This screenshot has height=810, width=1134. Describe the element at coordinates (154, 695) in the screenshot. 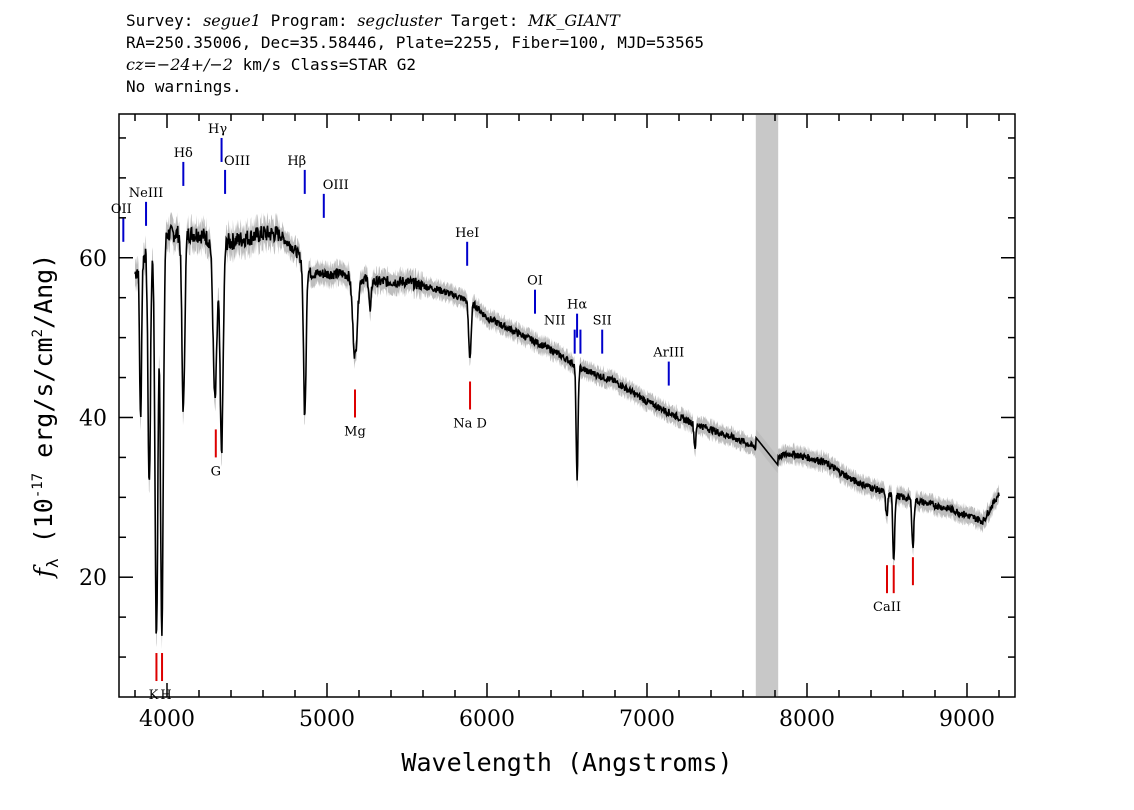

I see `absorption-line-label: K` at that location.